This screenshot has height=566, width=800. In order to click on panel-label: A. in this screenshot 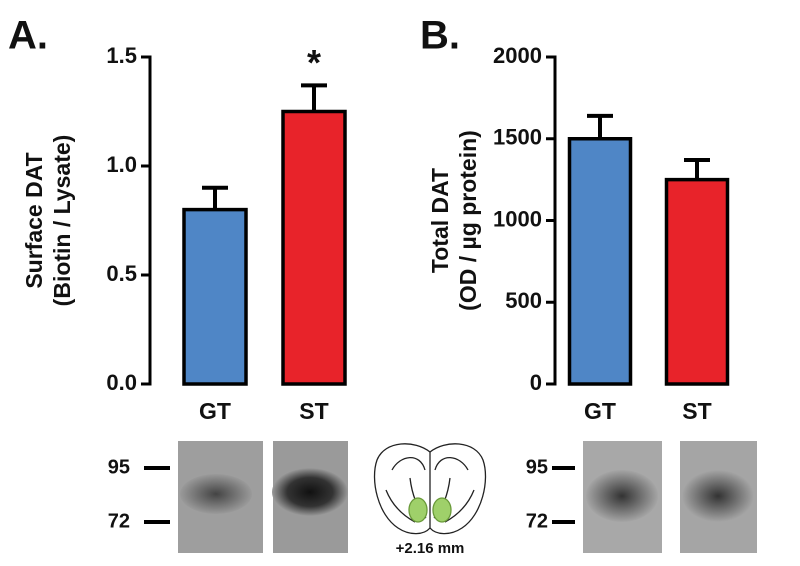, I will do `click(28, 36)`.